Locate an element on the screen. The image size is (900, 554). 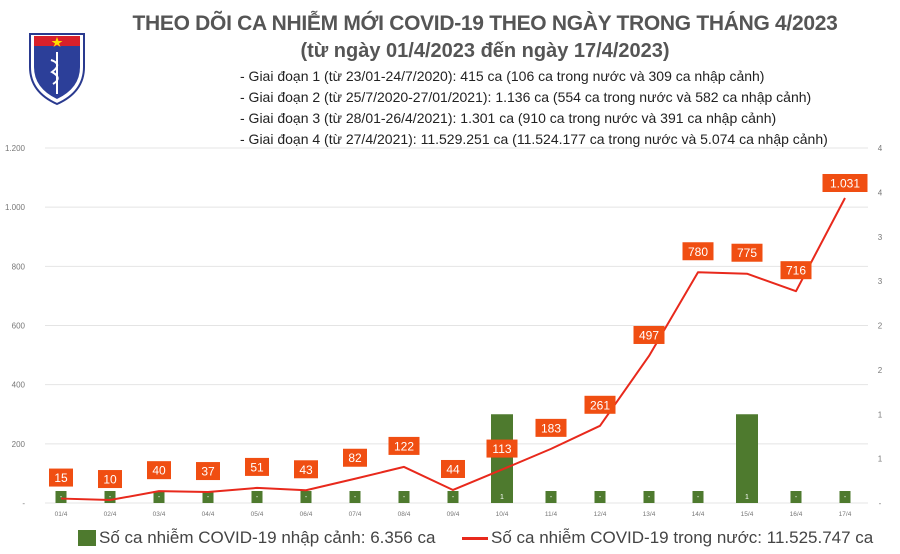
y-left-tick-label: 600 is located at coordinates (19, 326).